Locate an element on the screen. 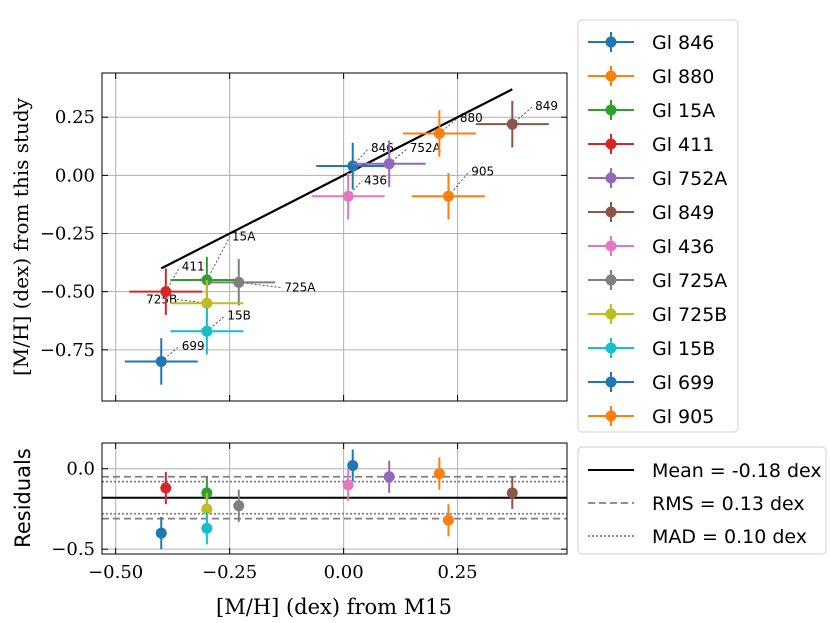 The image size is (830, 623). main-y-axis-label: [M/H] (dex) from this study is located at coordinates (21, 236).